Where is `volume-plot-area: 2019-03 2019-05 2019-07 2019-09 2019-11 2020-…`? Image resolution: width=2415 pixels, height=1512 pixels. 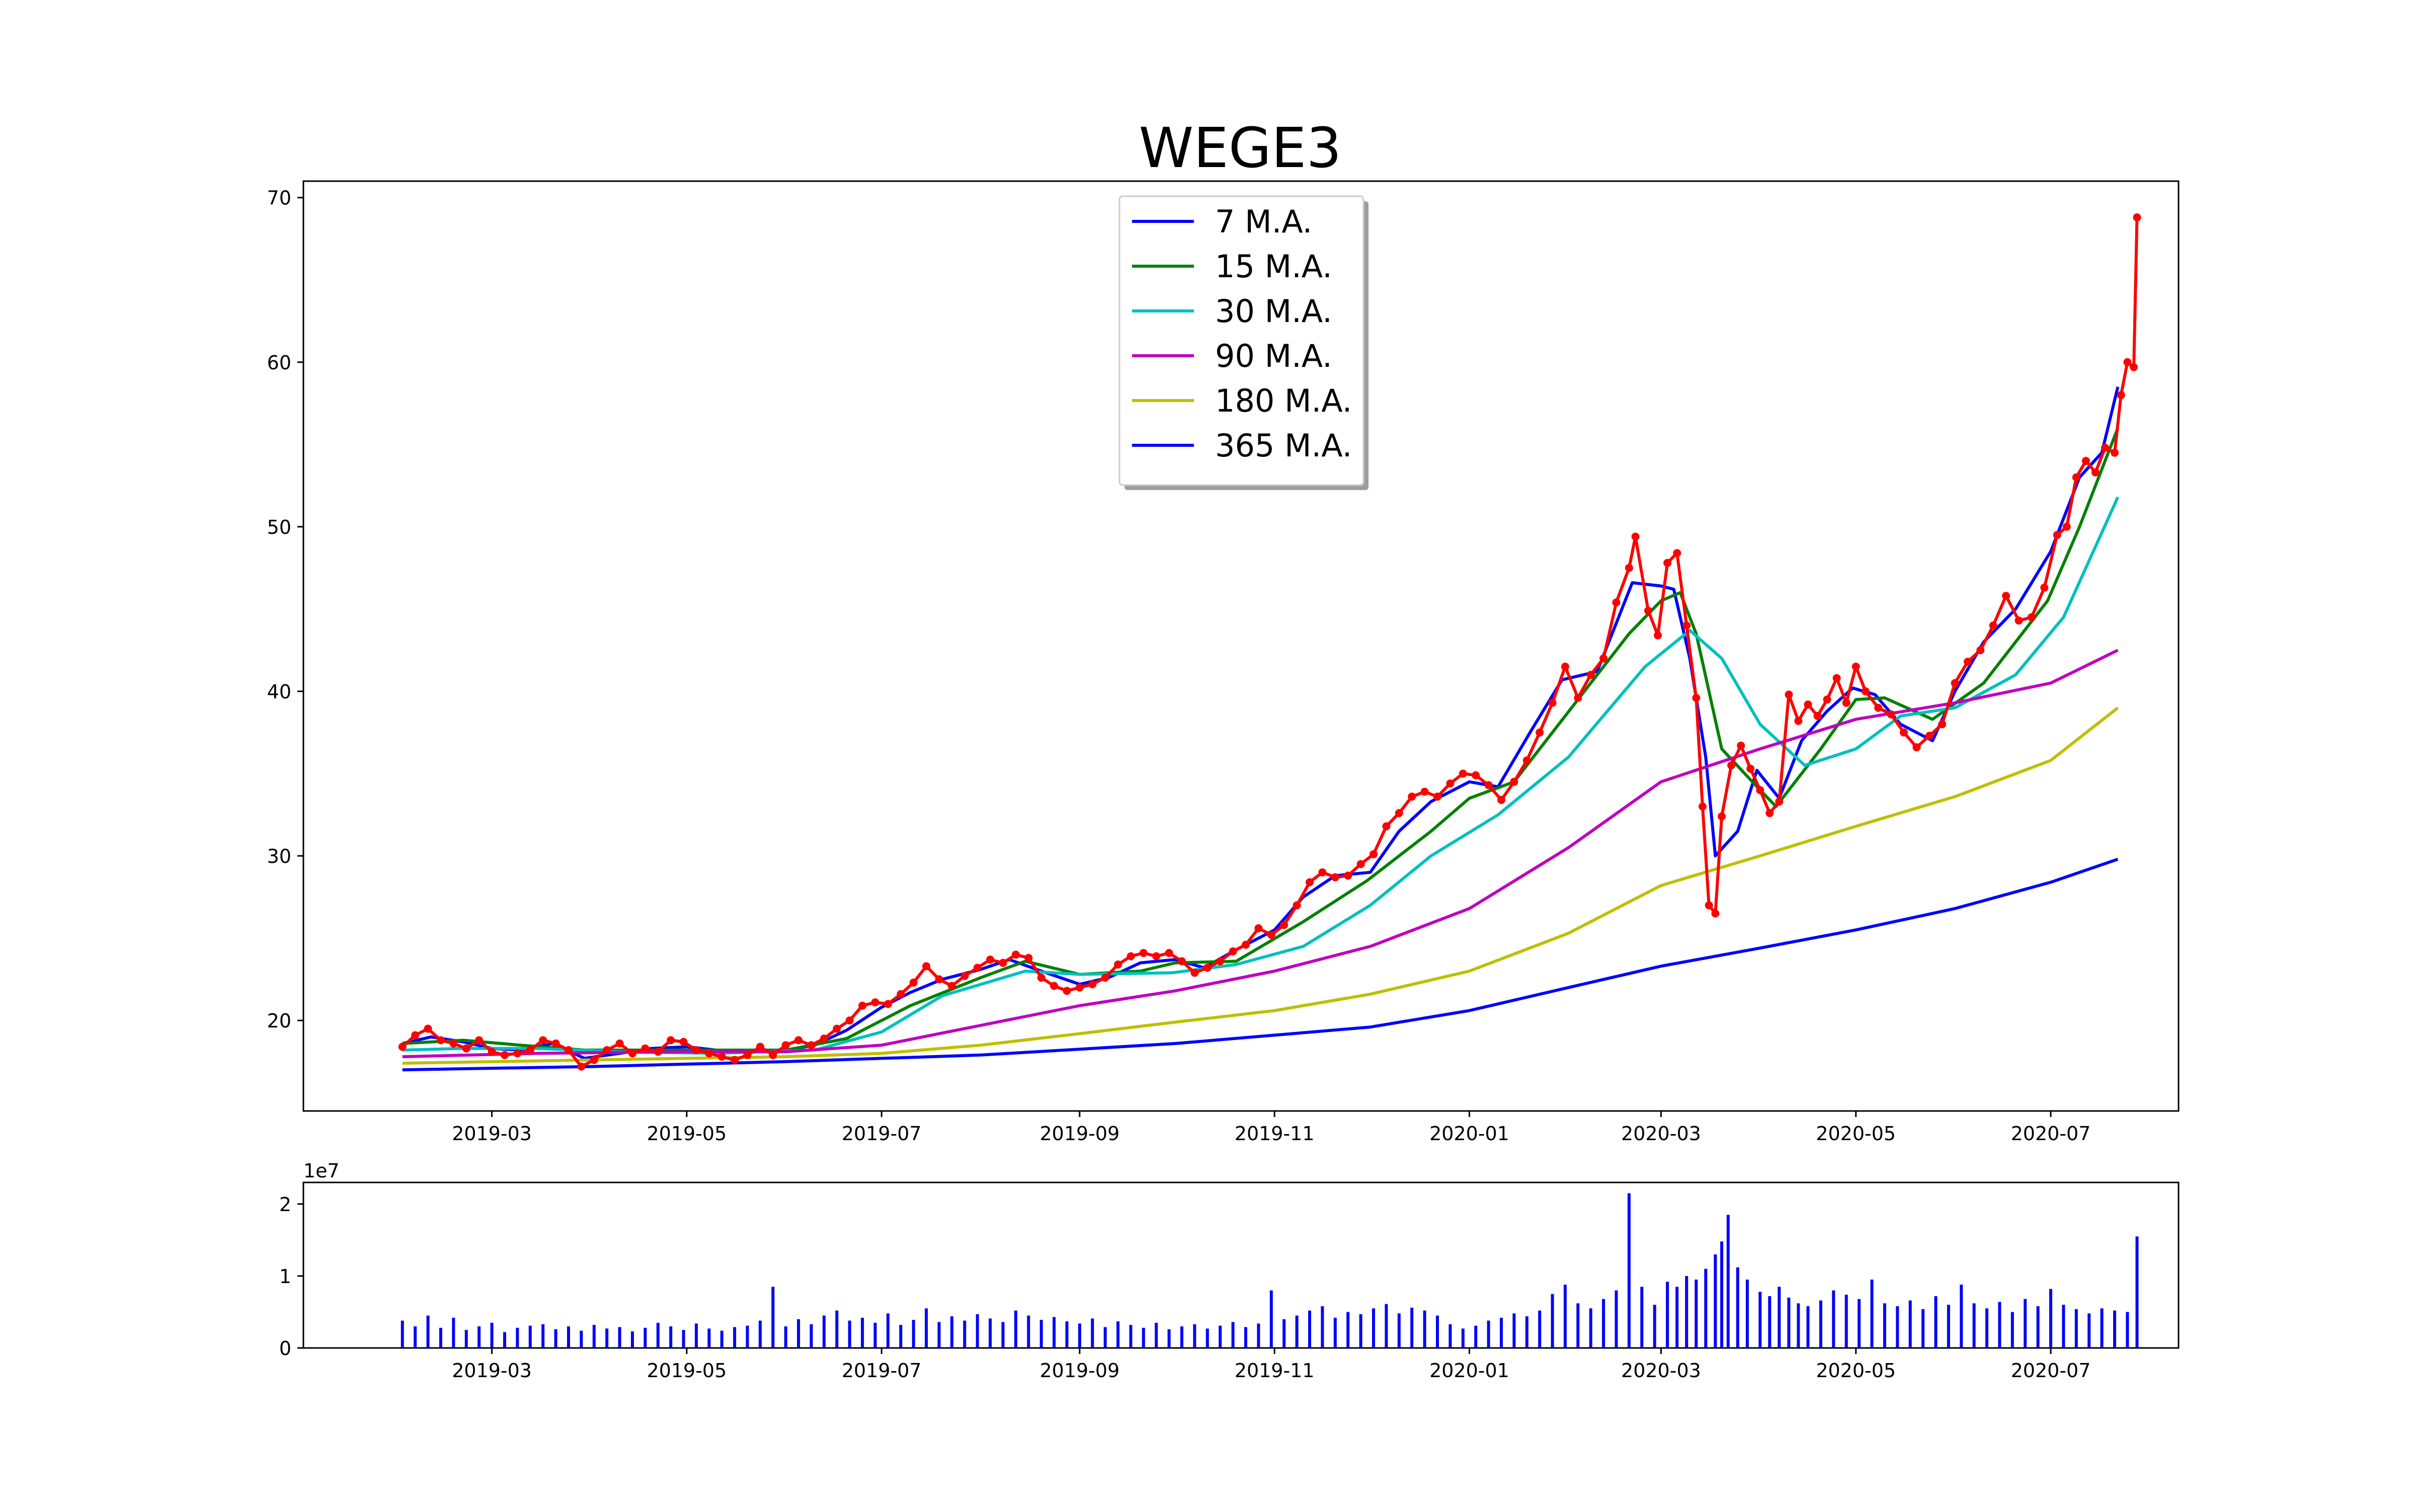
volume-plot-area: 2019-03 2019-05 2019-07 2019-09 2019-11 2020-… is located at coordinates (1229, 1281).